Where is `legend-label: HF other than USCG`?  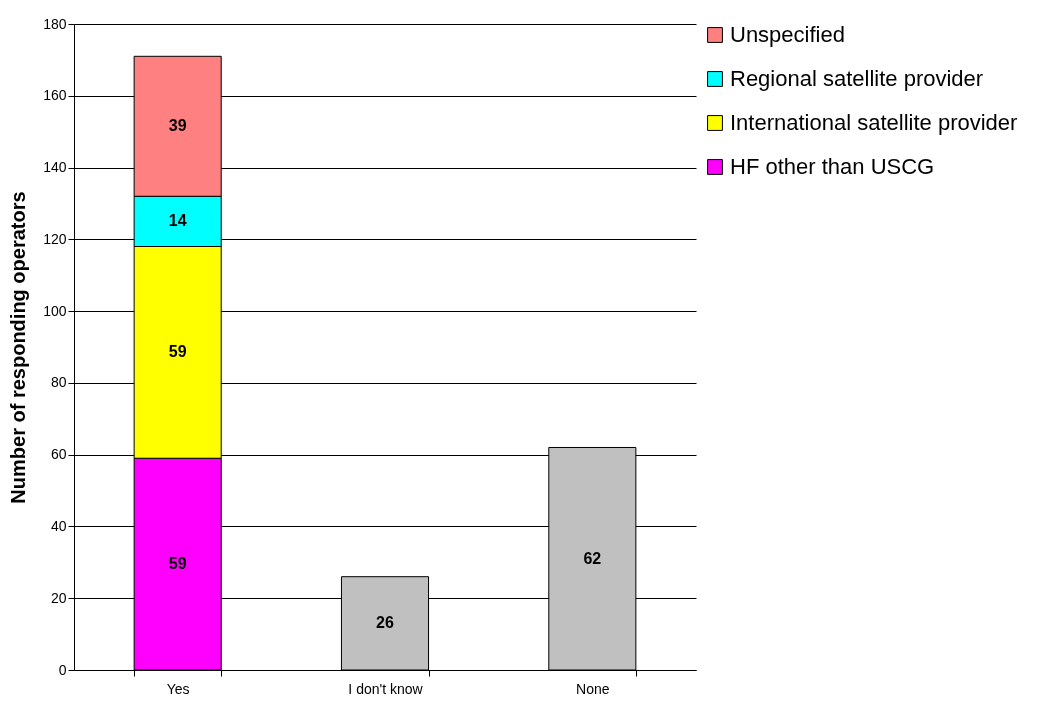
legend-label: HF other than USCG is located at coordinates (832, 166).